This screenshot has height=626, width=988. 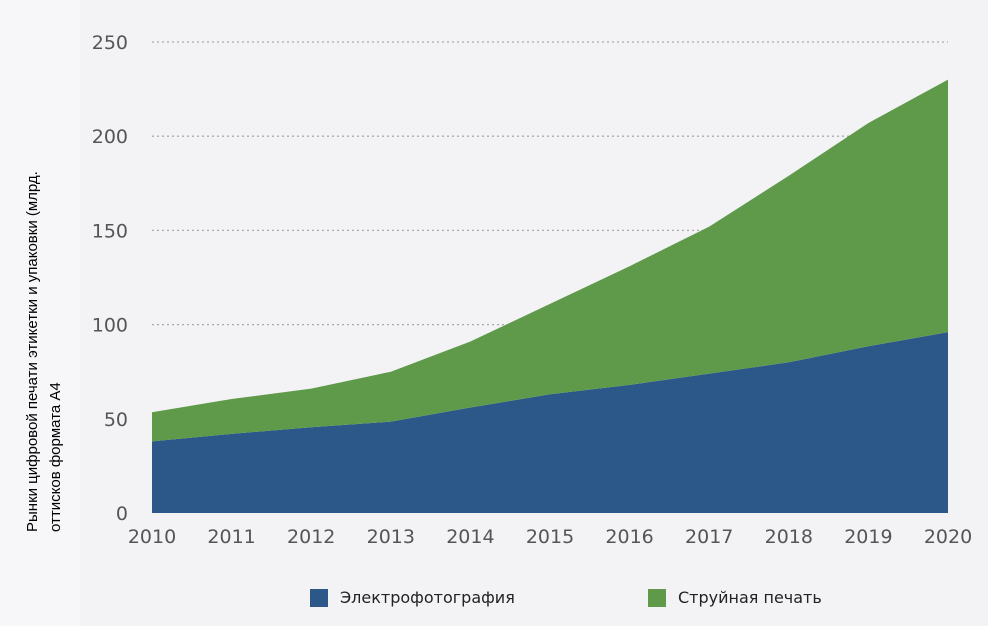 I want to click on x-tick-label: 2019, so click(x=868, y=537).